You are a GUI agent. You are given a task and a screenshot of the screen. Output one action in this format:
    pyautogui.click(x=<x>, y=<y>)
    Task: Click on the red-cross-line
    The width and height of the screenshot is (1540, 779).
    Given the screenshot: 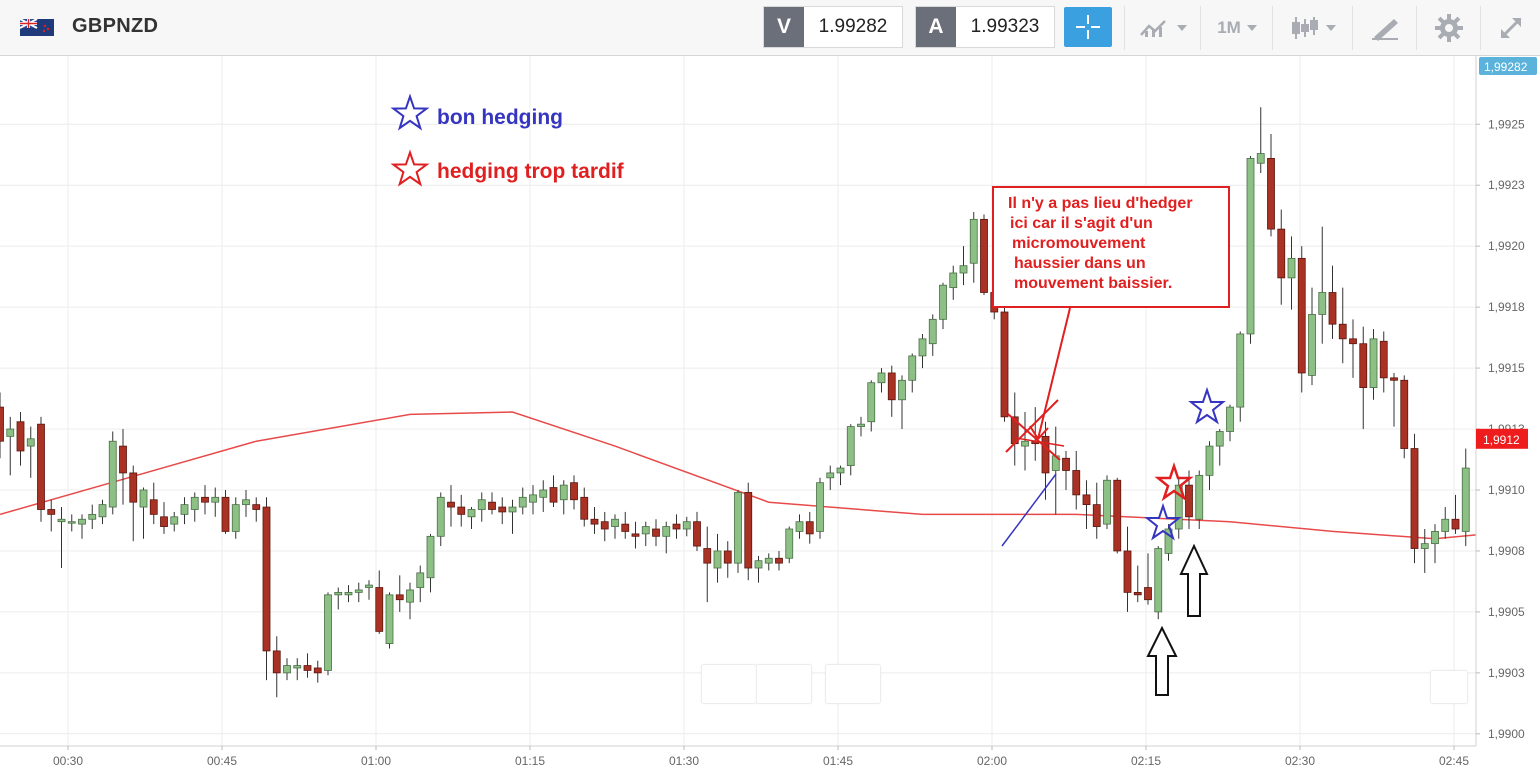 What is the action you would take?
    pyautogui.click(x=1040, y=442)
    